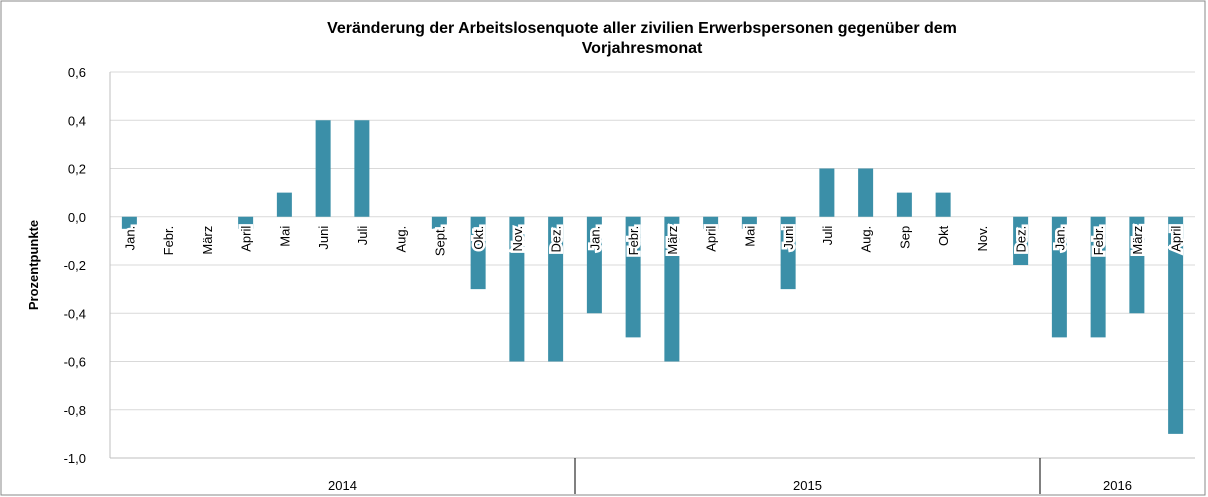 Image resolution: width=1208 pixels, height=497 pixels. Describe the element at coordinates (807, 485) in the screenshot. I see `x-group-label: 2015` at that location.